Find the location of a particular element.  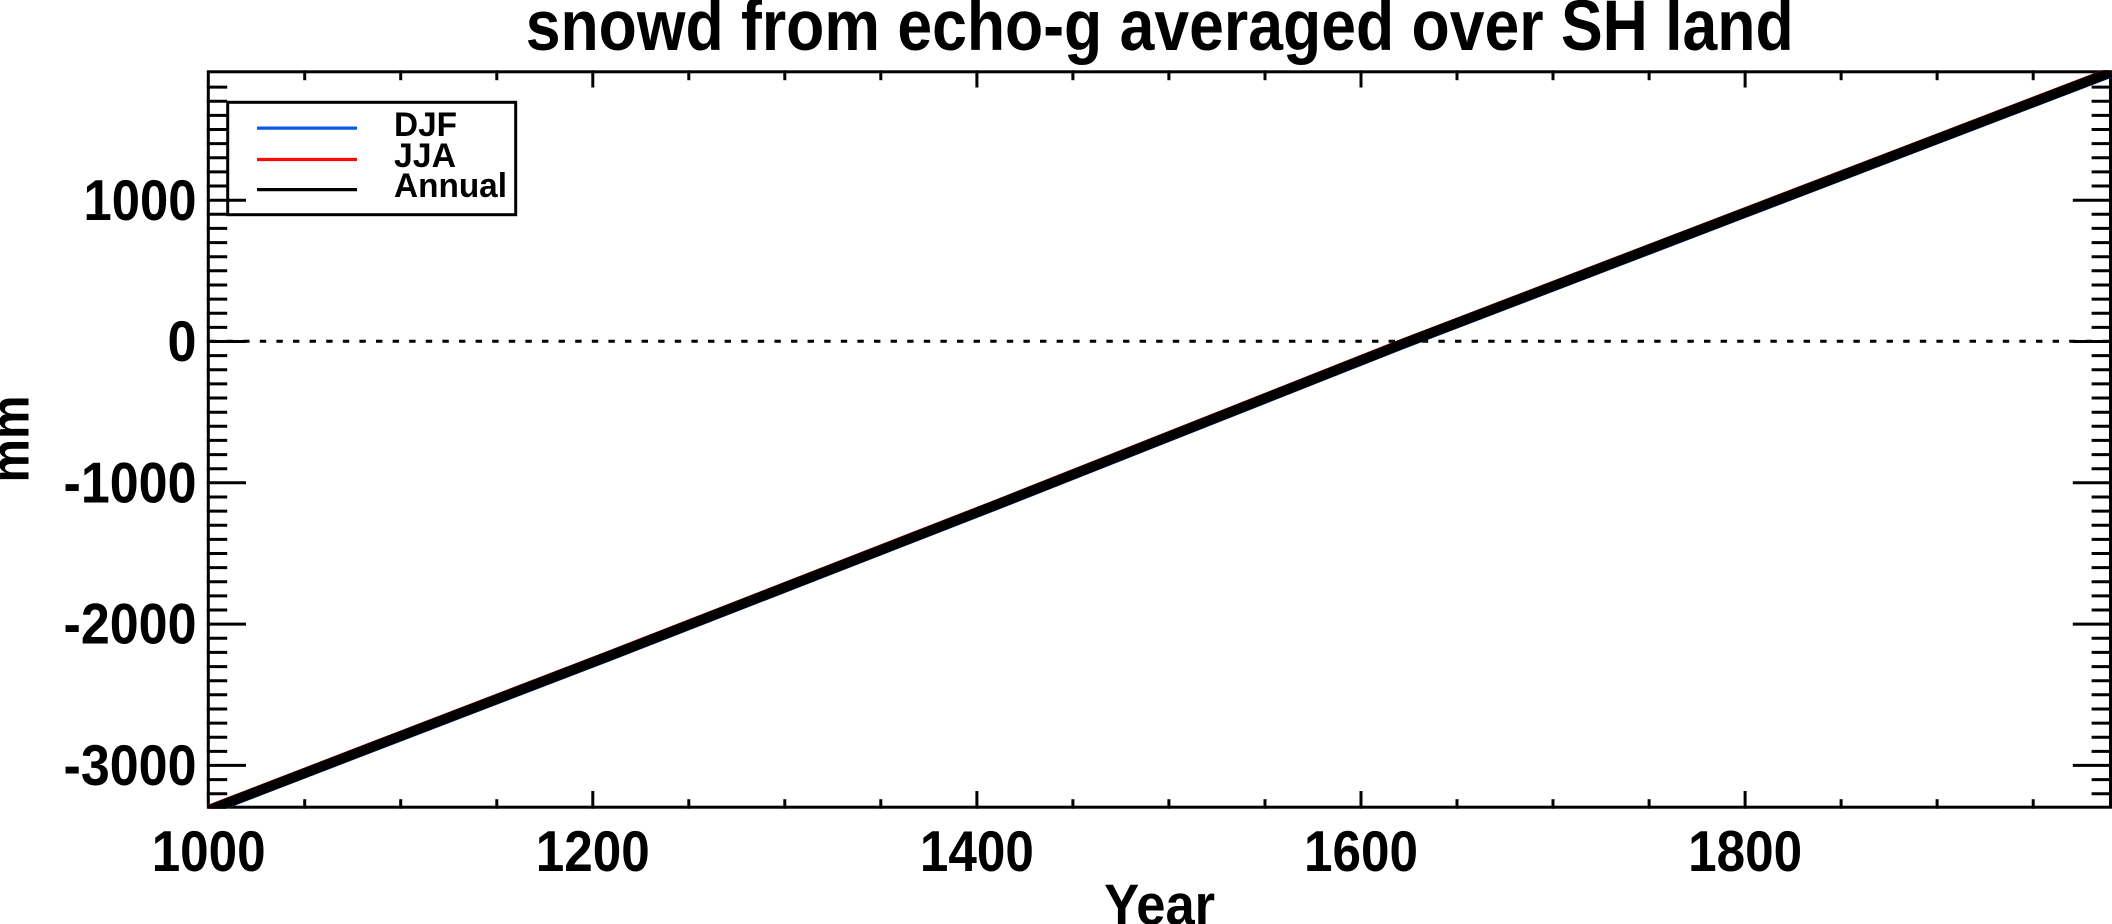

svg-text: 1800 is located at coordinates (1745, 852).